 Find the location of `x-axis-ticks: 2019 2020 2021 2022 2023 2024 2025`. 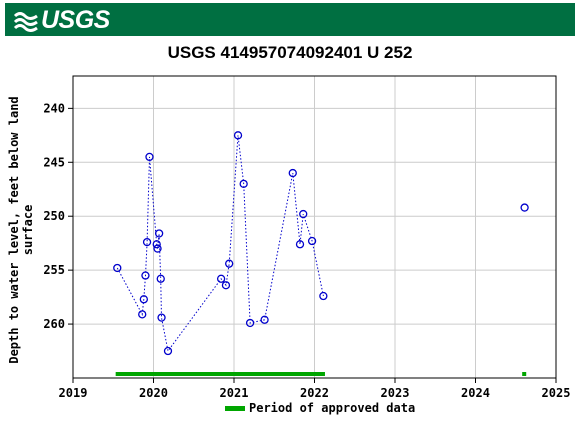

x-axis-ticks: 2019 2020 2021 2022 2023 2024 2025 is located at coordinates (315, 389).